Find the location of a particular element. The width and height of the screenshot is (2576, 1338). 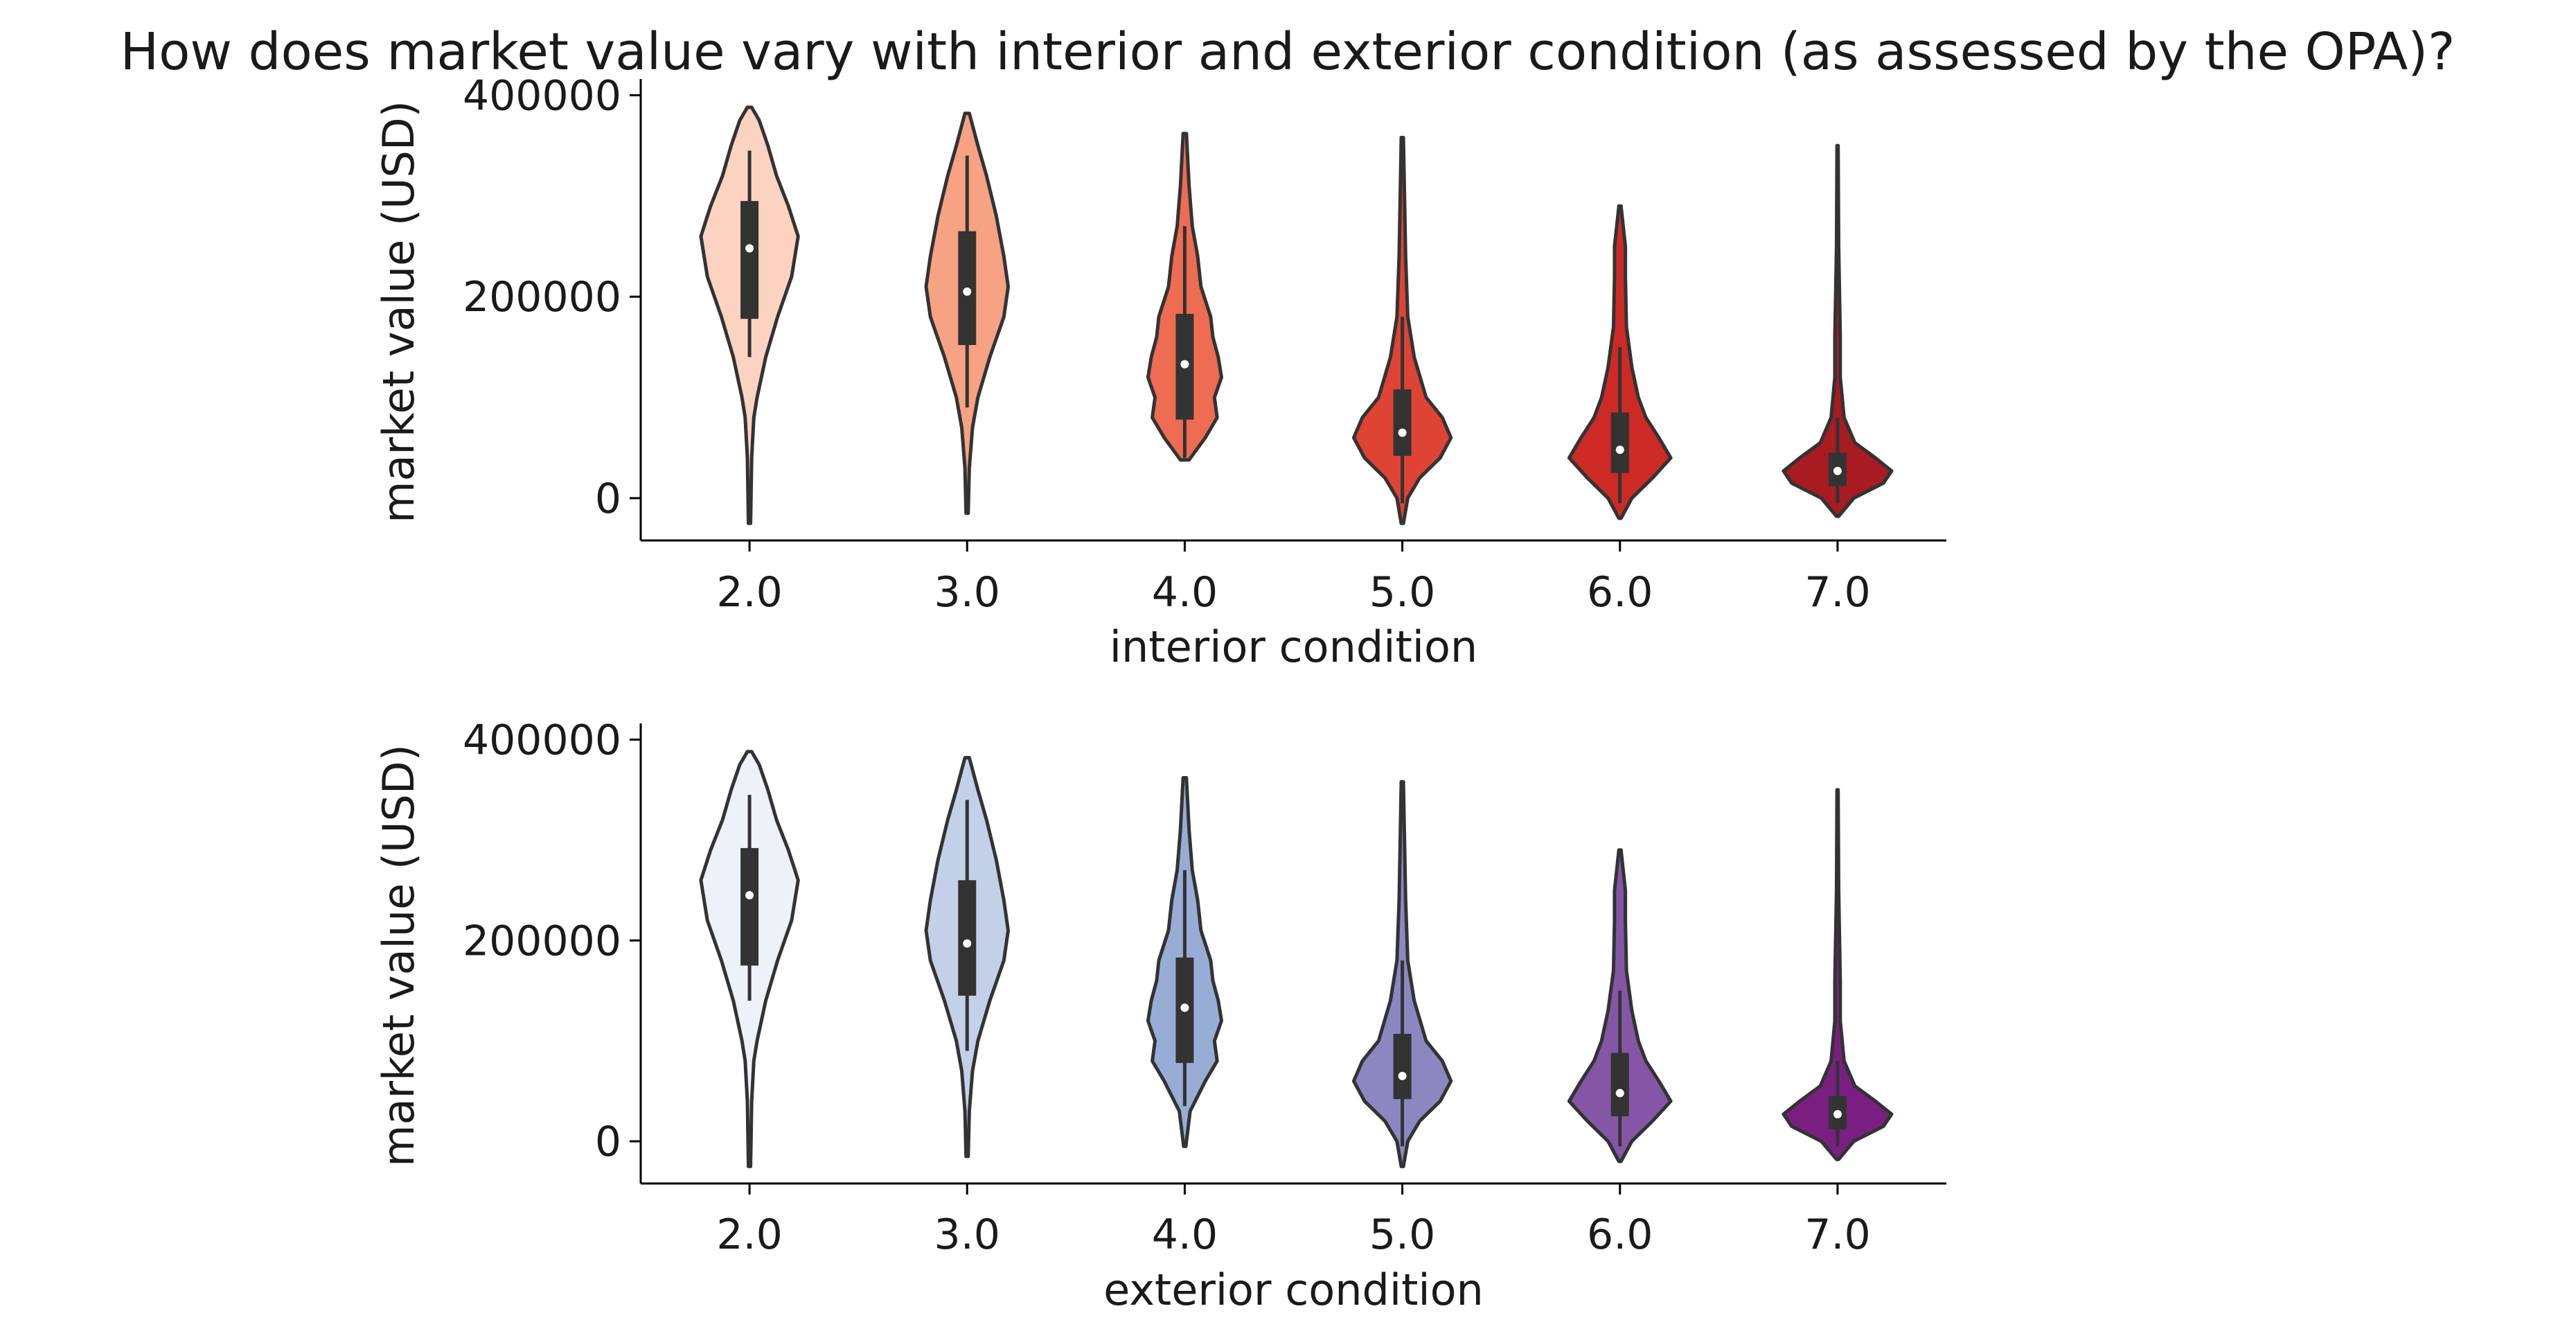

x-axis-label: exterior condition is located at coordinates (1293, 1290).